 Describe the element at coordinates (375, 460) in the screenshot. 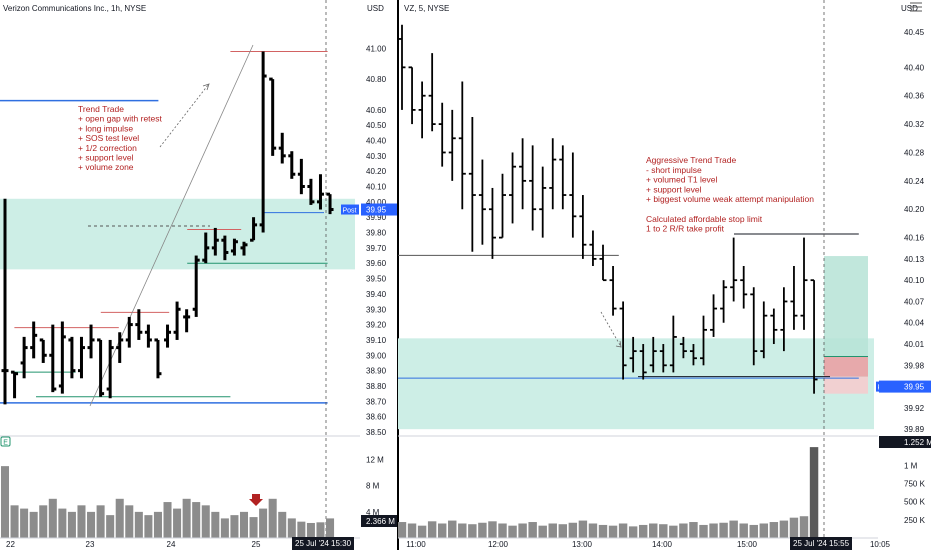

I see `left-volume-tick-label: 12 M` at that location.